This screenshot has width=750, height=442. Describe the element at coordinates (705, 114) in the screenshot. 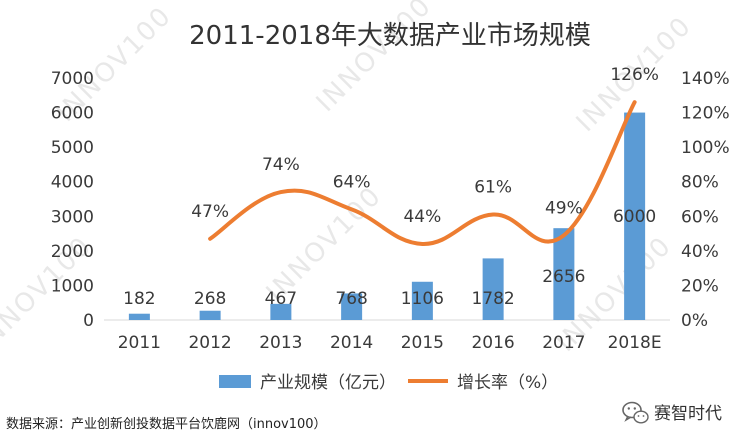

I see `y-right-tick-label: 120%` at that location.